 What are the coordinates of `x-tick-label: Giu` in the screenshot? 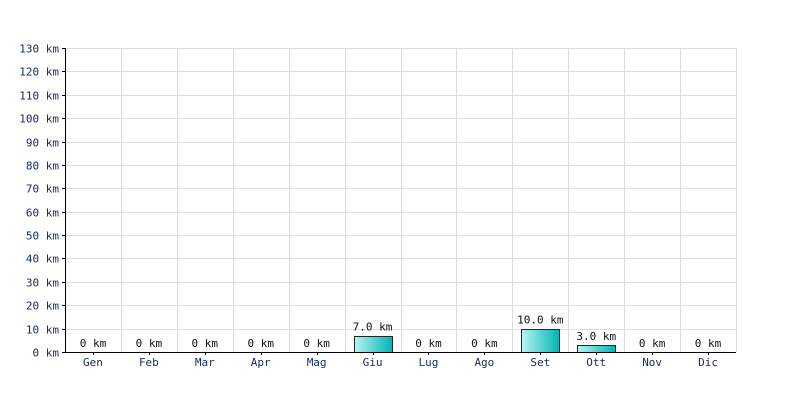 It's located at (373, 362).